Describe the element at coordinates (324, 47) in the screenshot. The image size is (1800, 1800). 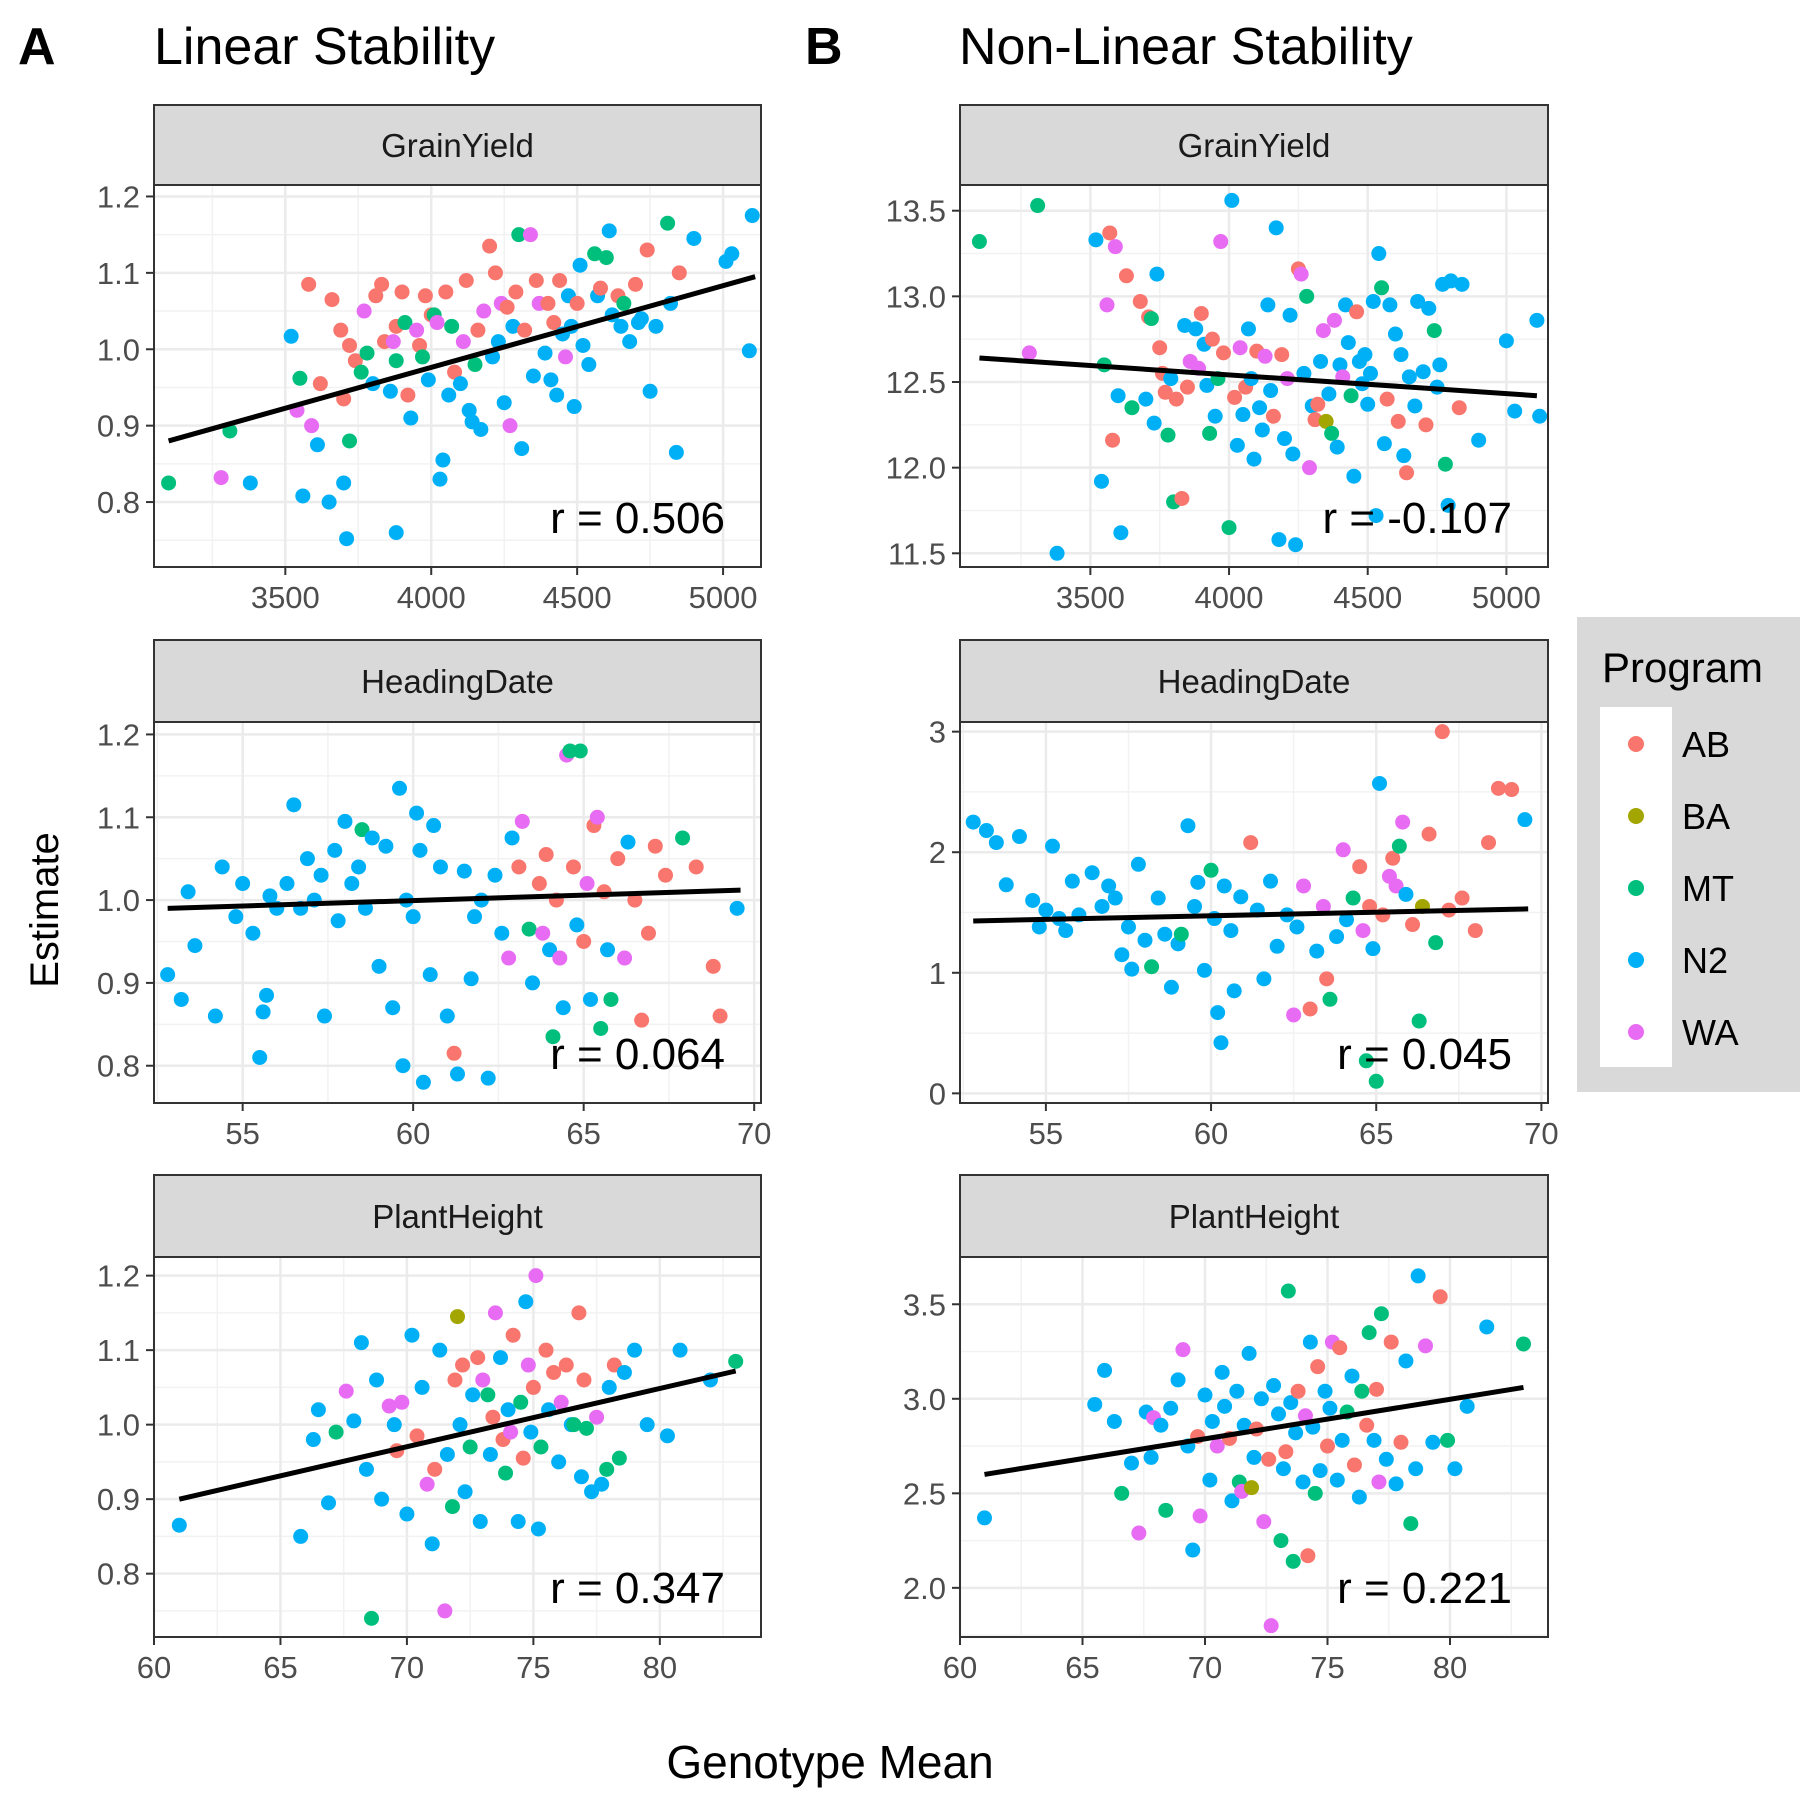
I see `panel-a-title: Linear Stability` at that location.